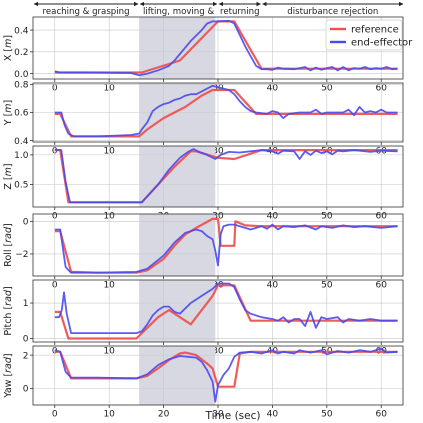  I want to click on y-tick-label-1: 0.6, so click(21, 114).